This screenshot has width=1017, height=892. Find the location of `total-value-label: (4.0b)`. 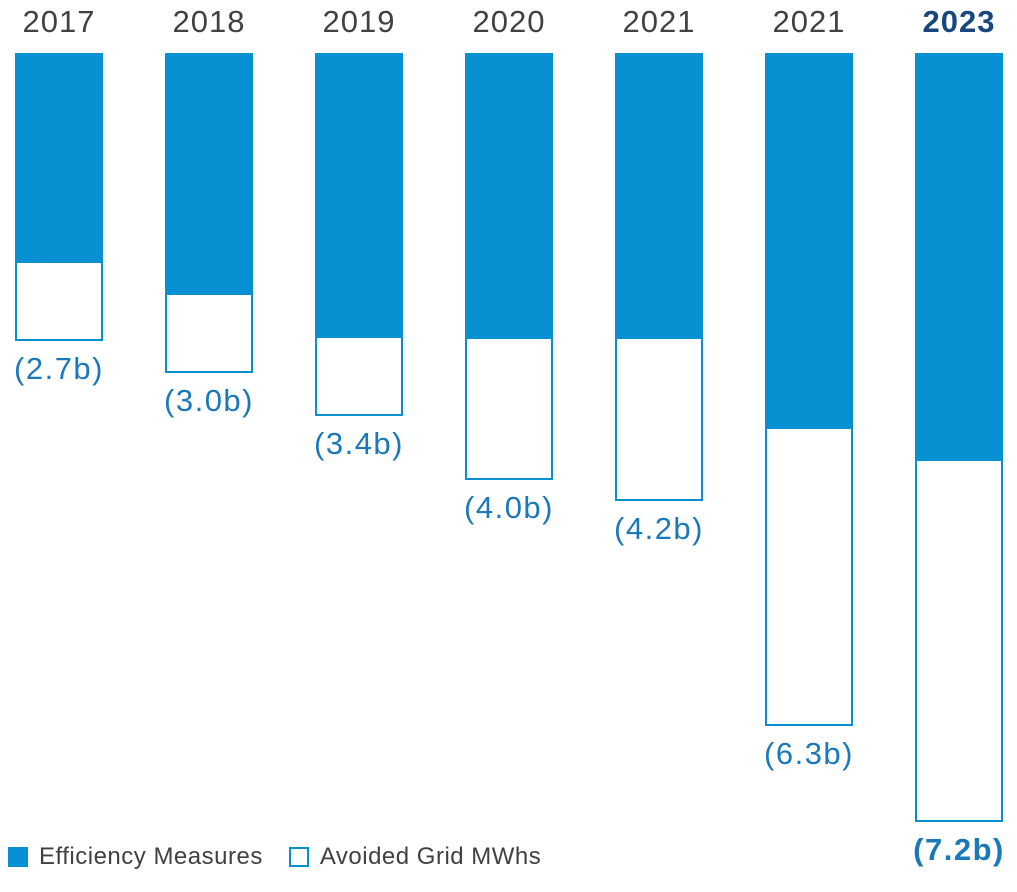

total-value-label: (4.0b) is located at coordinates (509, 507).